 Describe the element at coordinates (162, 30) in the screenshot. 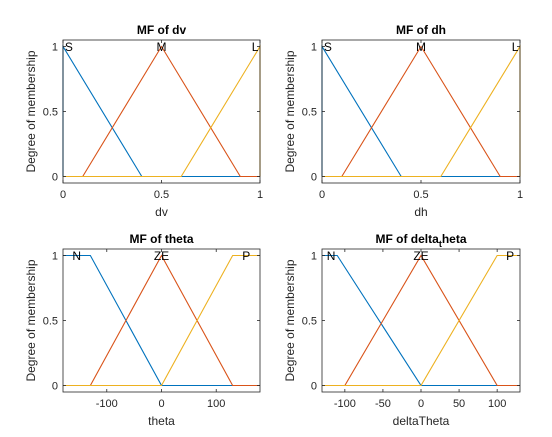

I see `chart-title: MF of dv` at that location.